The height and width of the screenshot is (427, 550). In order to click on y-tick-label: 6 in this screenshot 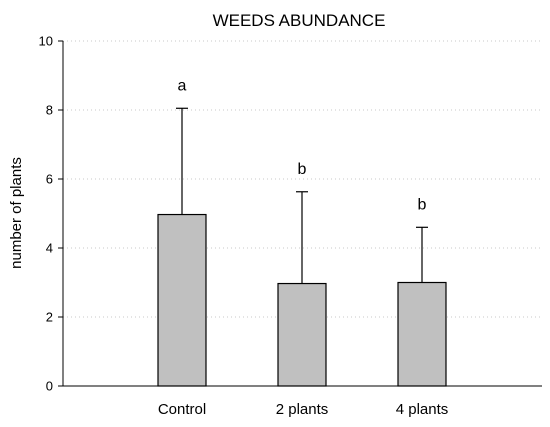, I will do `click(49, 179)`.